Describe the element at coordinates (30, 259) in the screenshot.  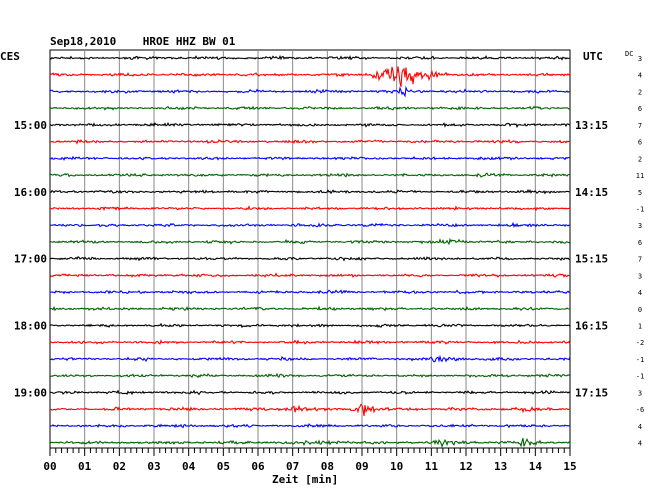
I see `left-time-label: 17:00` at that location.